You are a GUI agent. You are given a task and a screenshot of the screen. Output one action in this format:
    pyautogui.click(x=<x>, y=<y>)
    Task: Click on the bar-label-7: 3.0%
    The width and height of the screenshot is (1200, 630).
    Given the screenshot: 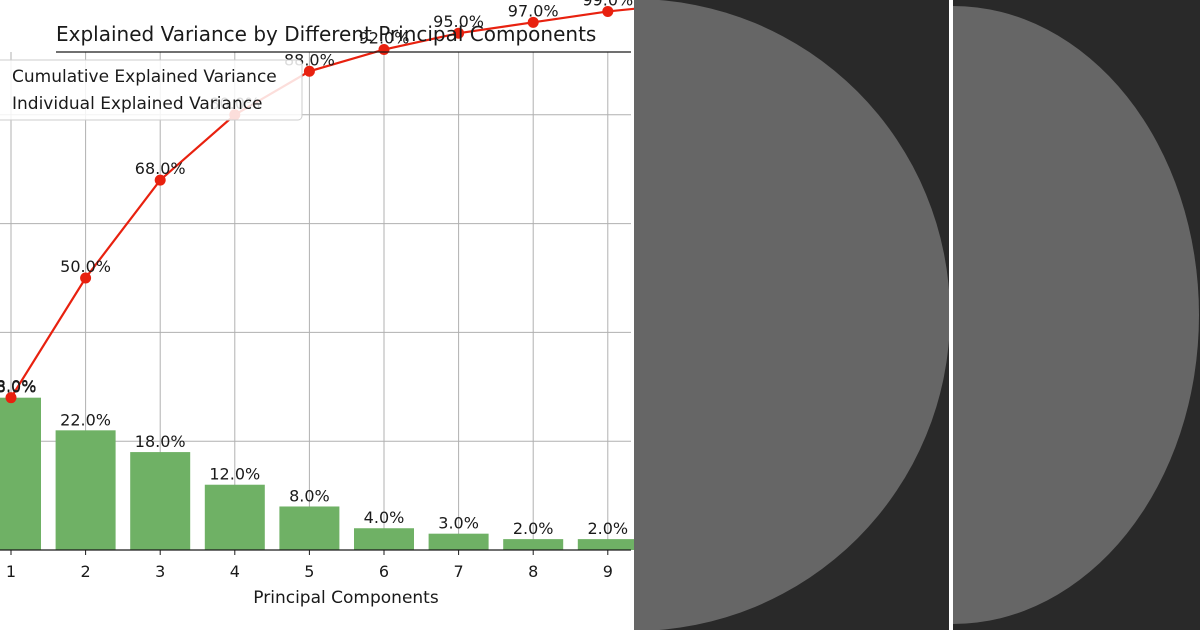 What is the action you would take?
    pyautogui.click(x=458, y=523)
    